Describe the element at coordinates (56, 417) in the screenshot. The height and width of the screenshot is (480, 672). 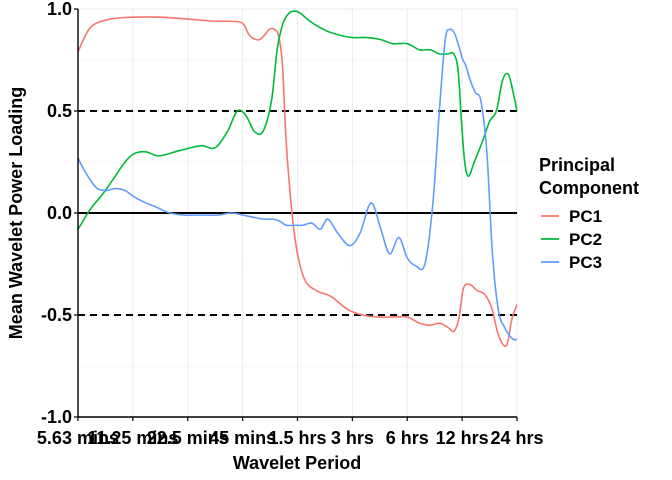
I see `y-tick-label: -1.0` at that location.